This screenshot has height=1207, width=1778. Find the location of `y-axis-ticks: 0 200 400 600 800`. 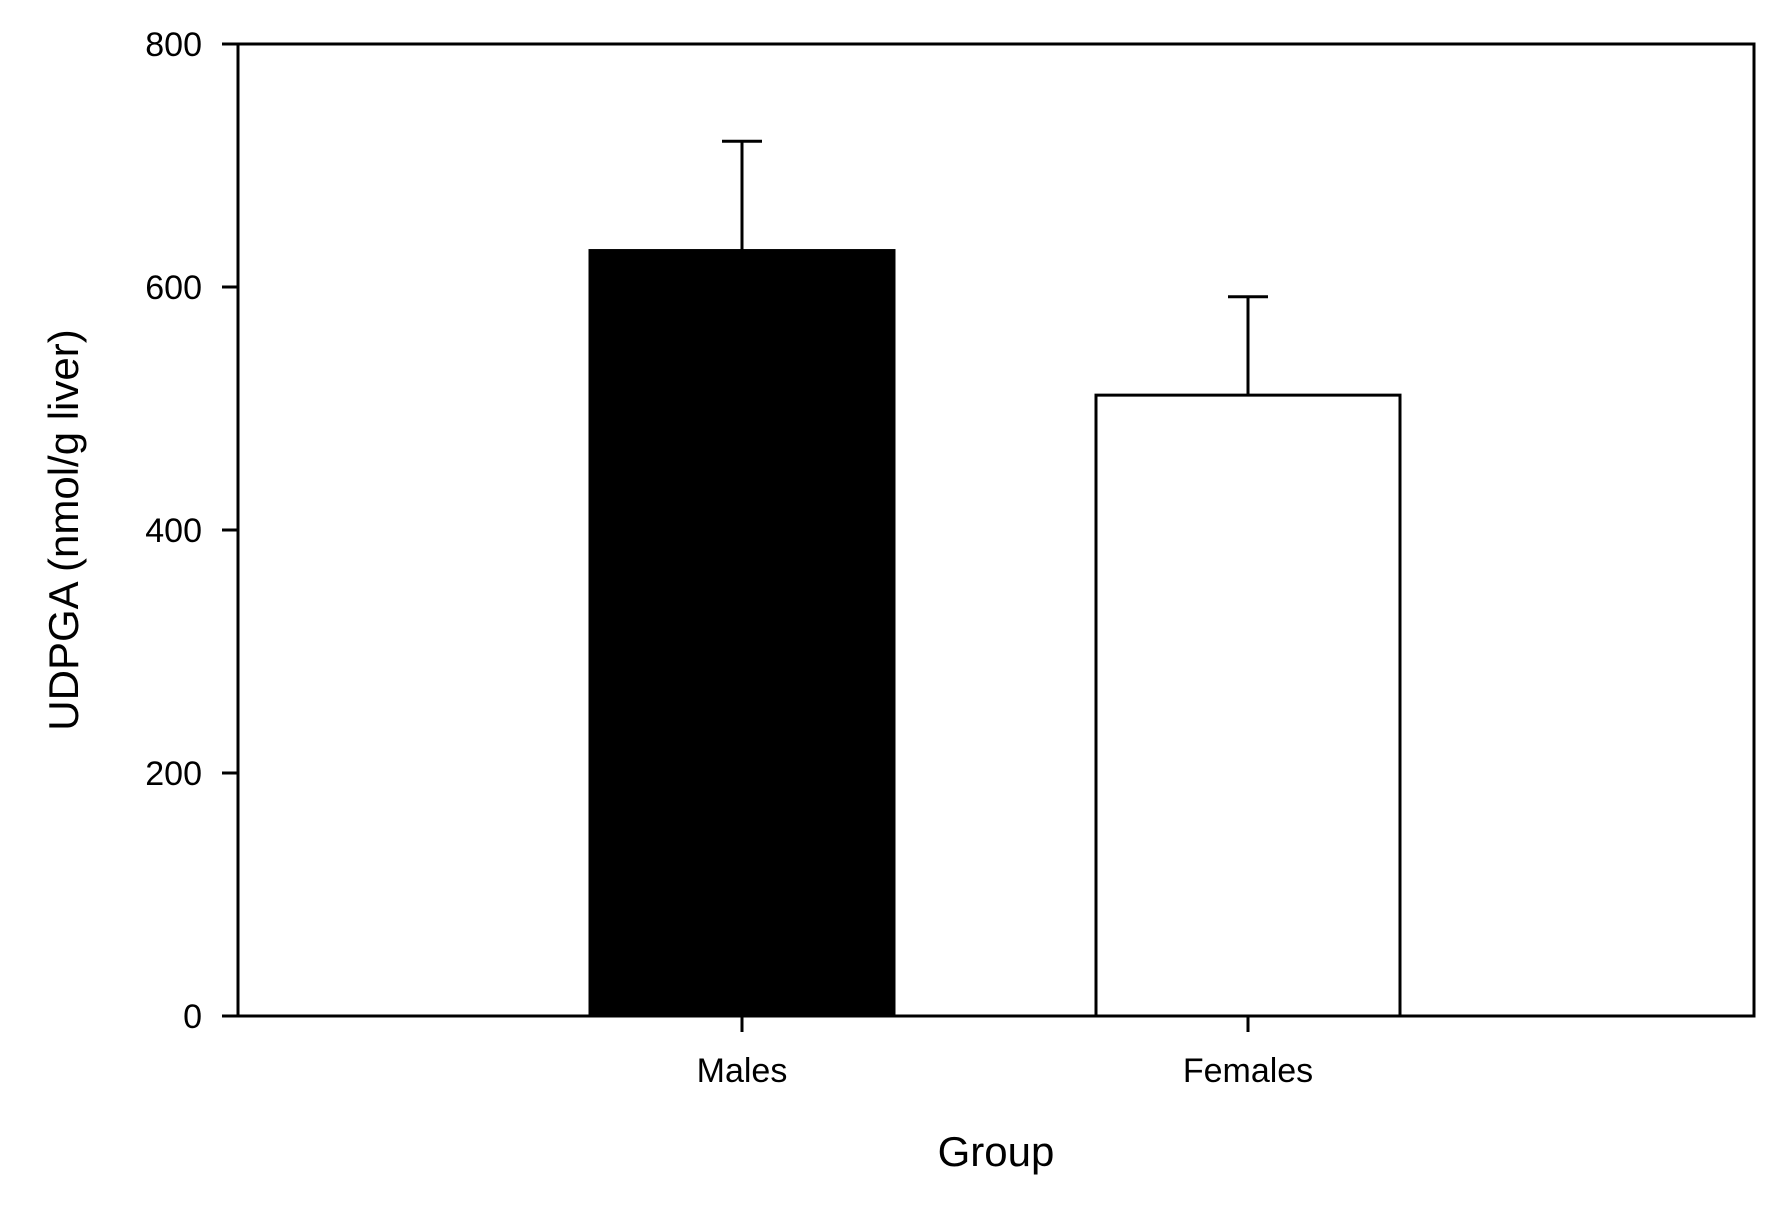

y-axis-ticks: 0 200 400 600 800 is located at coordinates (191, 531).